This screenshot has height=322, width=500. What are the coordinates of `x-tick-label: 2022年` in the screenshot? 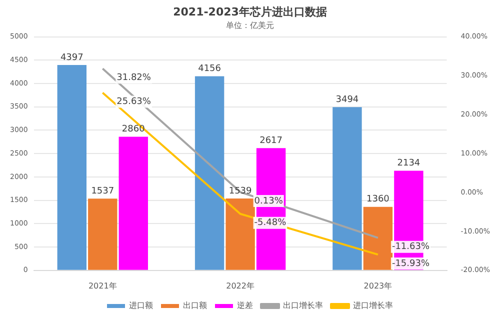 It's located at (240, 285).